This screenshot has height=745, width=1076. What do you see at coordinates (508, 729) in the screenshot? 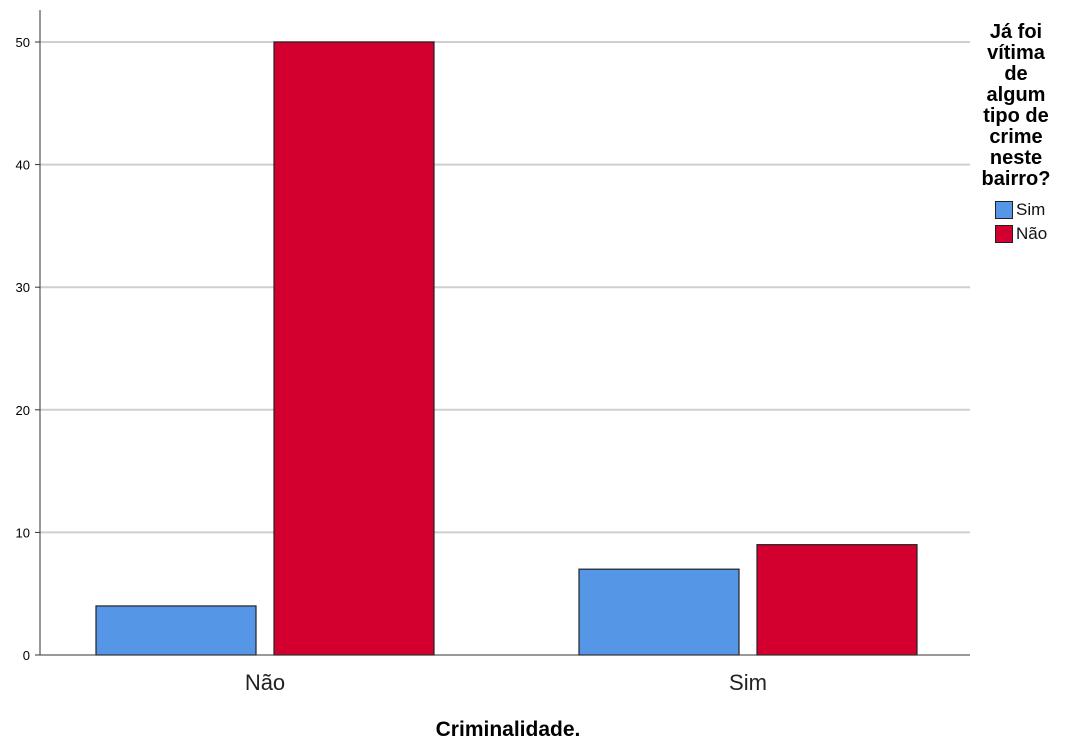
I see `x-axis-label: Criminalidade.` at bounding box center [508, 729].